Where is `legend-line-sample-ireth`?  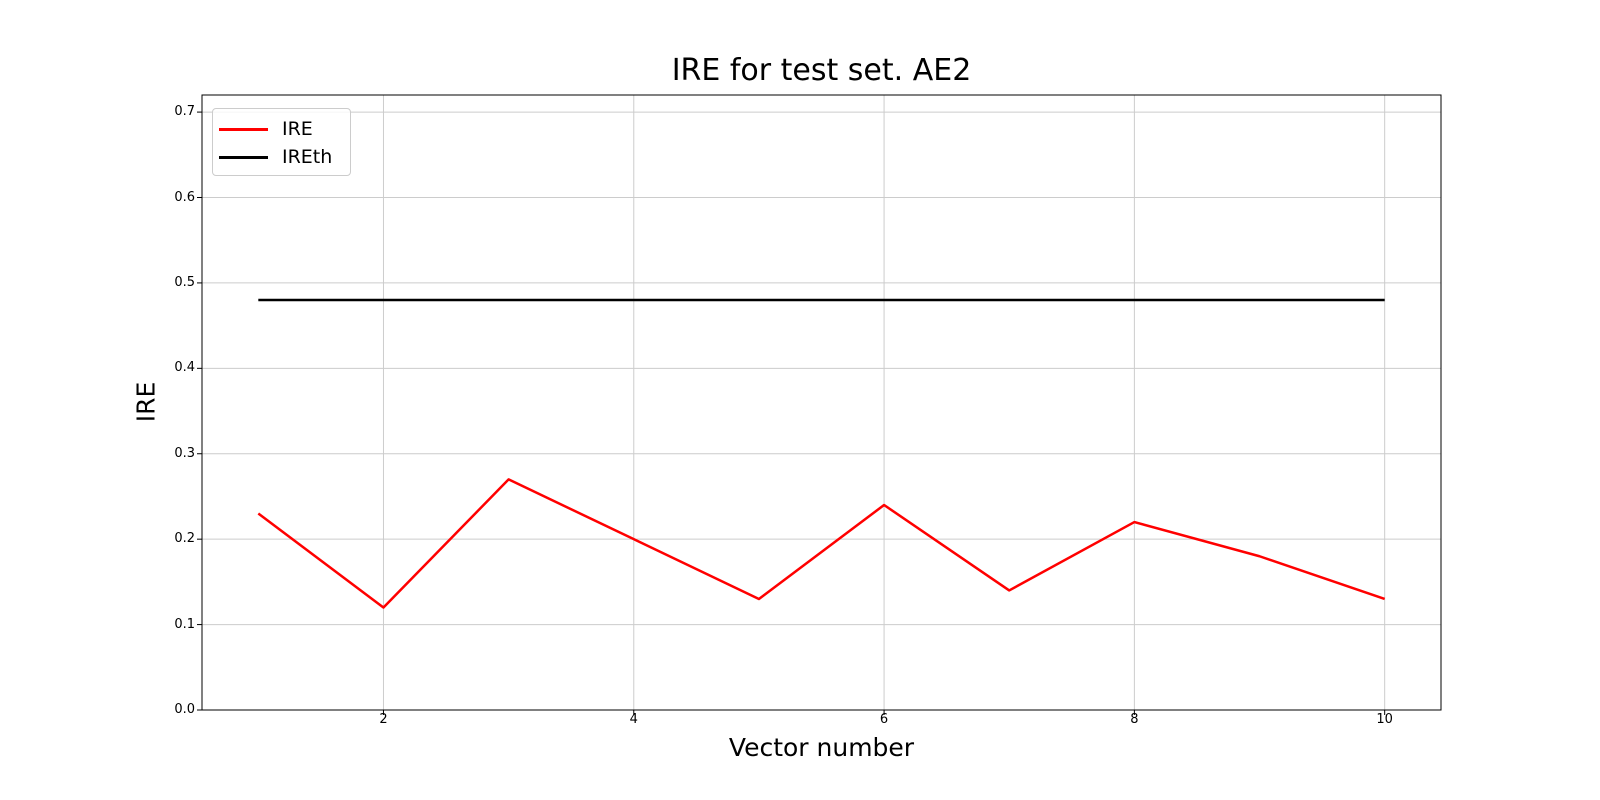
legend-line-sample-ireth is located at coordinates (243, 157).